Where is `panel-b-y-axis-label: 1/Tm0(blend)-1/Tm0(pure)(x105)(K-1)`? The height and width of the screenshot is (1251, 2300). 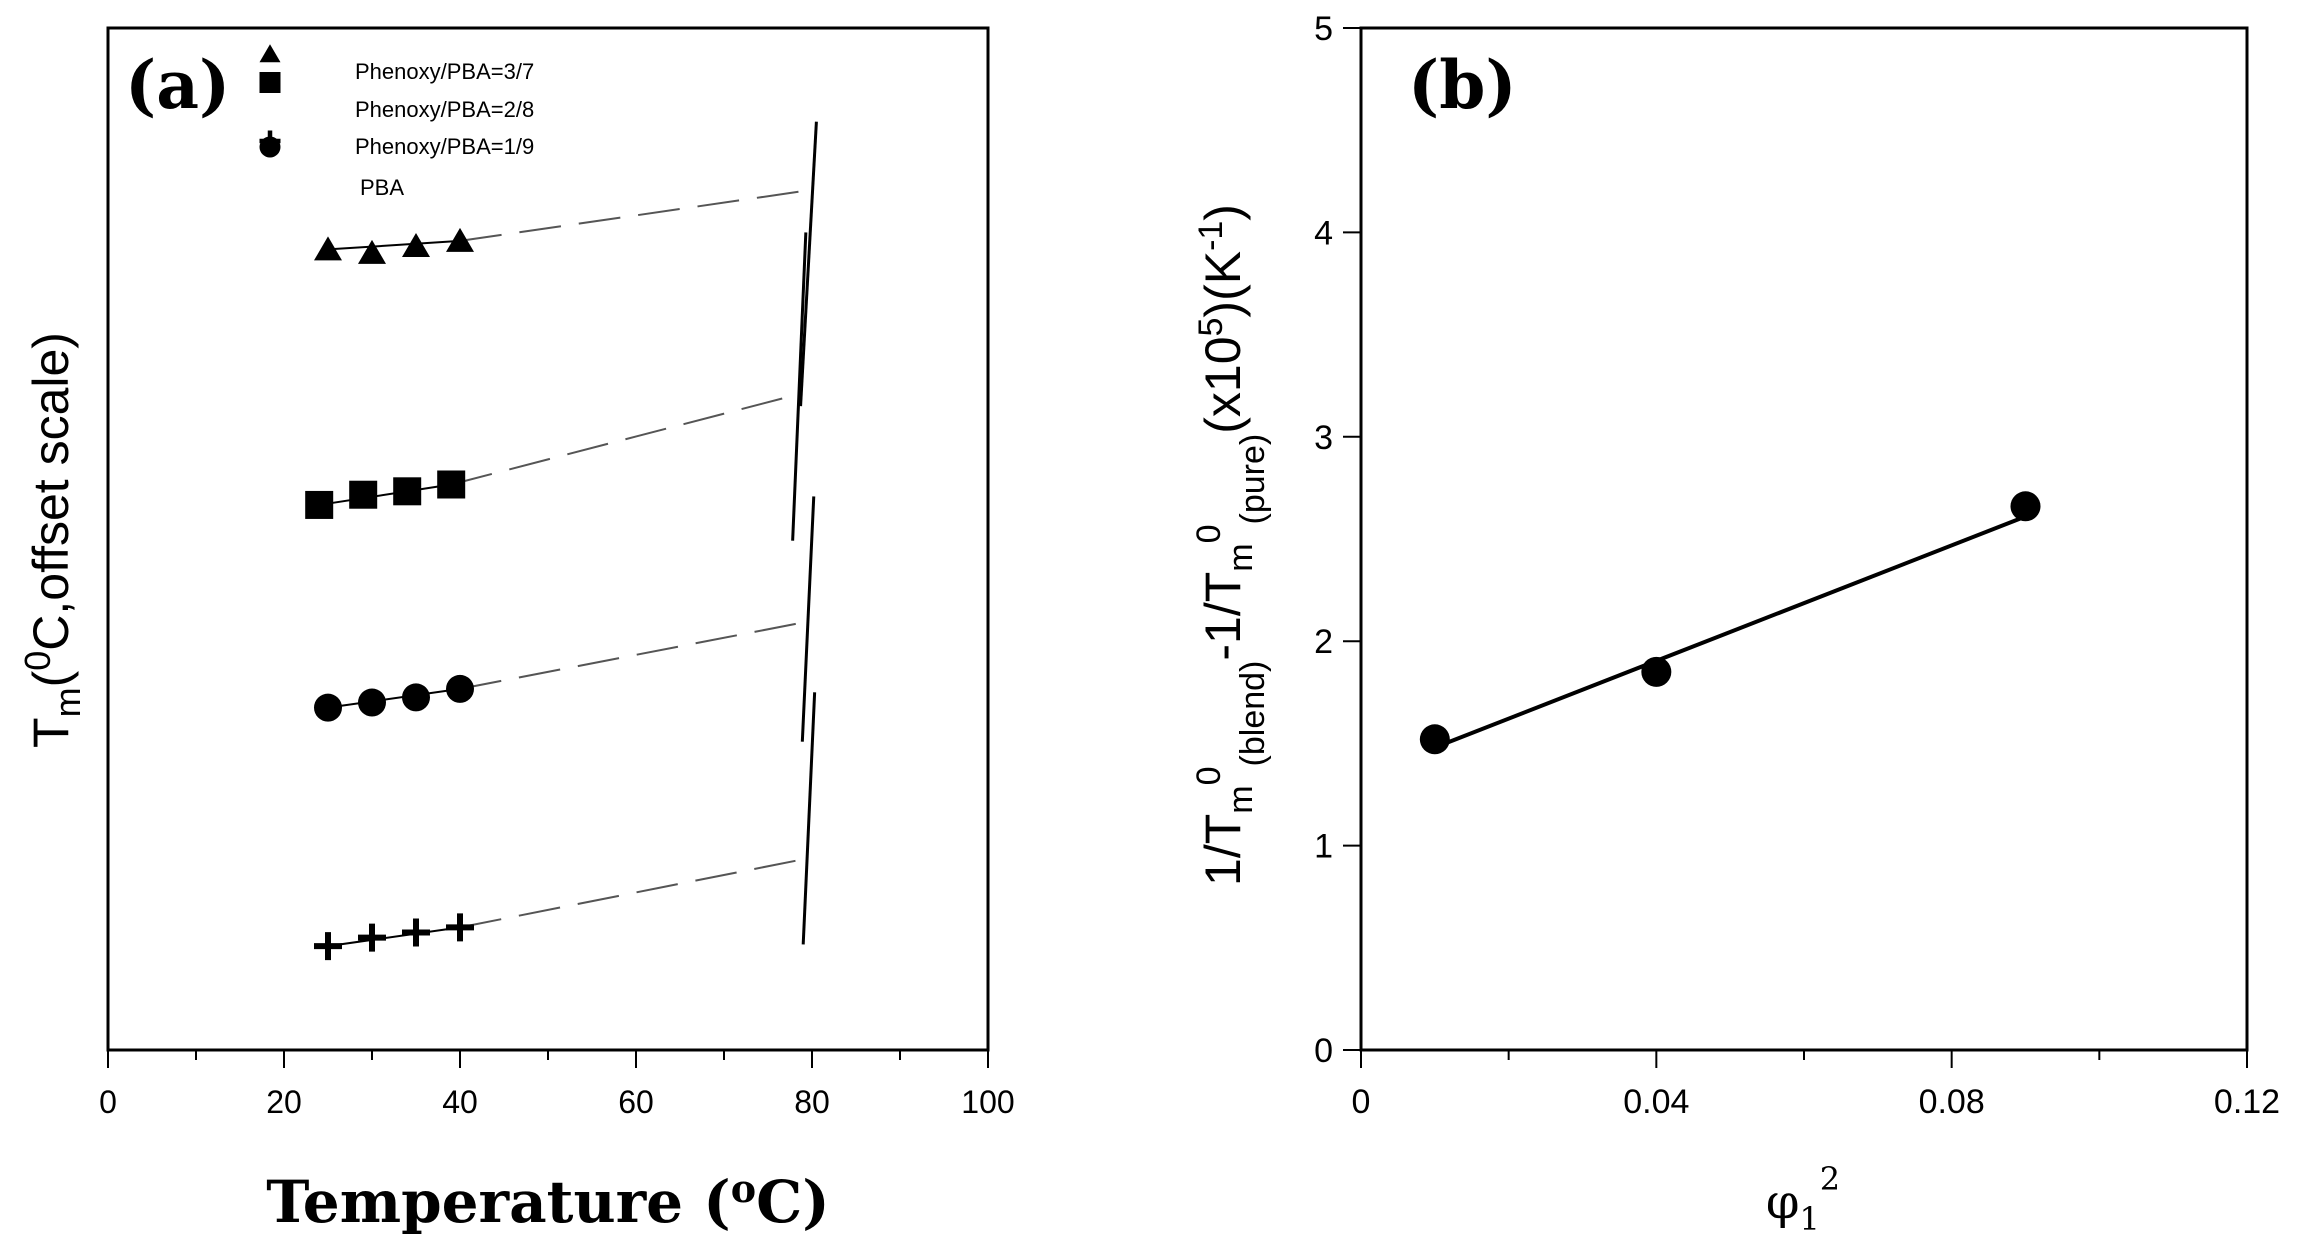
panel-b-y-axis-label: 1/Tm0(blend)-1/Tm0(pure)(x105)(K-1) is located at coordinates (1231, 545).